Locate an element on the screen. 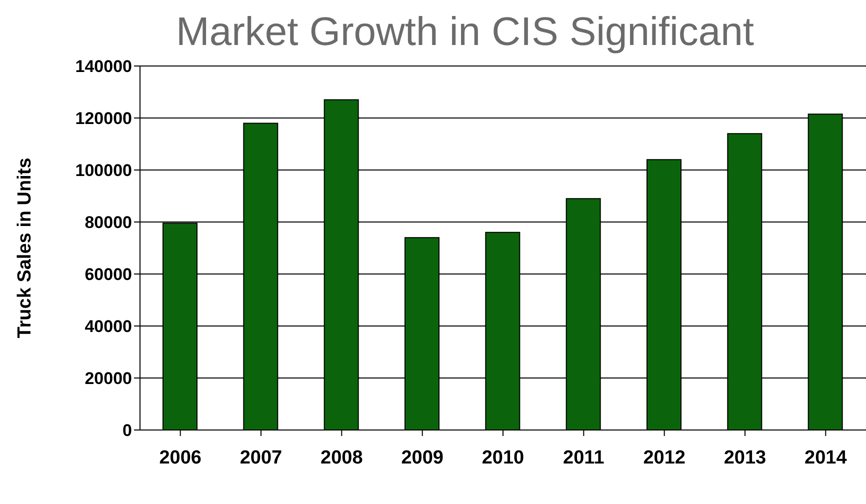 This screenshot has height=504, width=866. y-axis-title: Truck Sales in Units is located at coordinates (25, 248).